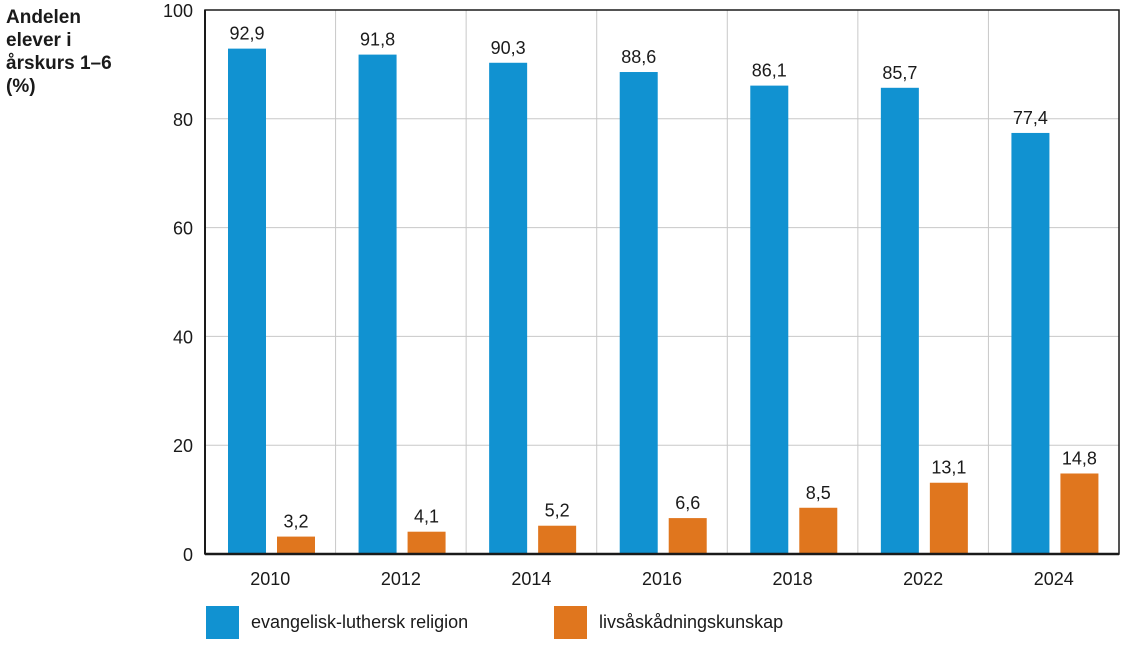  What do you see at coordinates (570, 622) in the screenshot?
I see `legend-swatch-orange` at bounding box center [570, 622].